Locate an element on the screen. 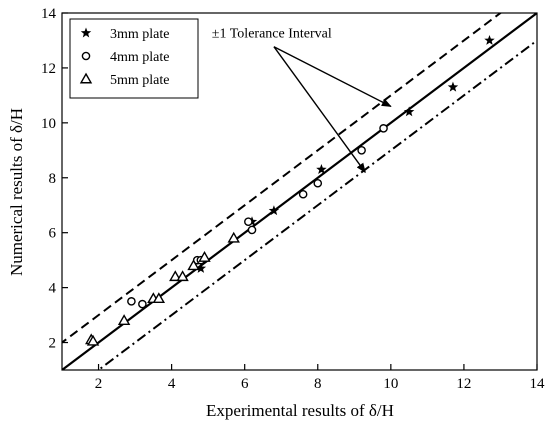 This screenshot has width=550, height=427. legend-entry-label: 5mm plate is located at coordinates (140, 80).